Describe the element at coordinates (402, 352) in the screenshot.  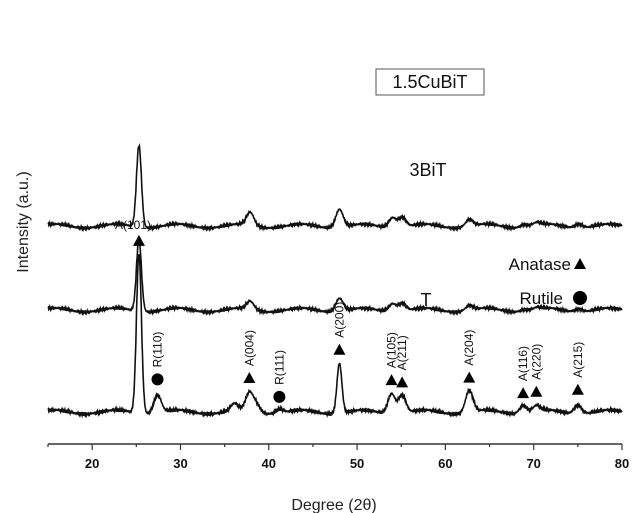
I see `peak-label-a211: A(211)` at that location.